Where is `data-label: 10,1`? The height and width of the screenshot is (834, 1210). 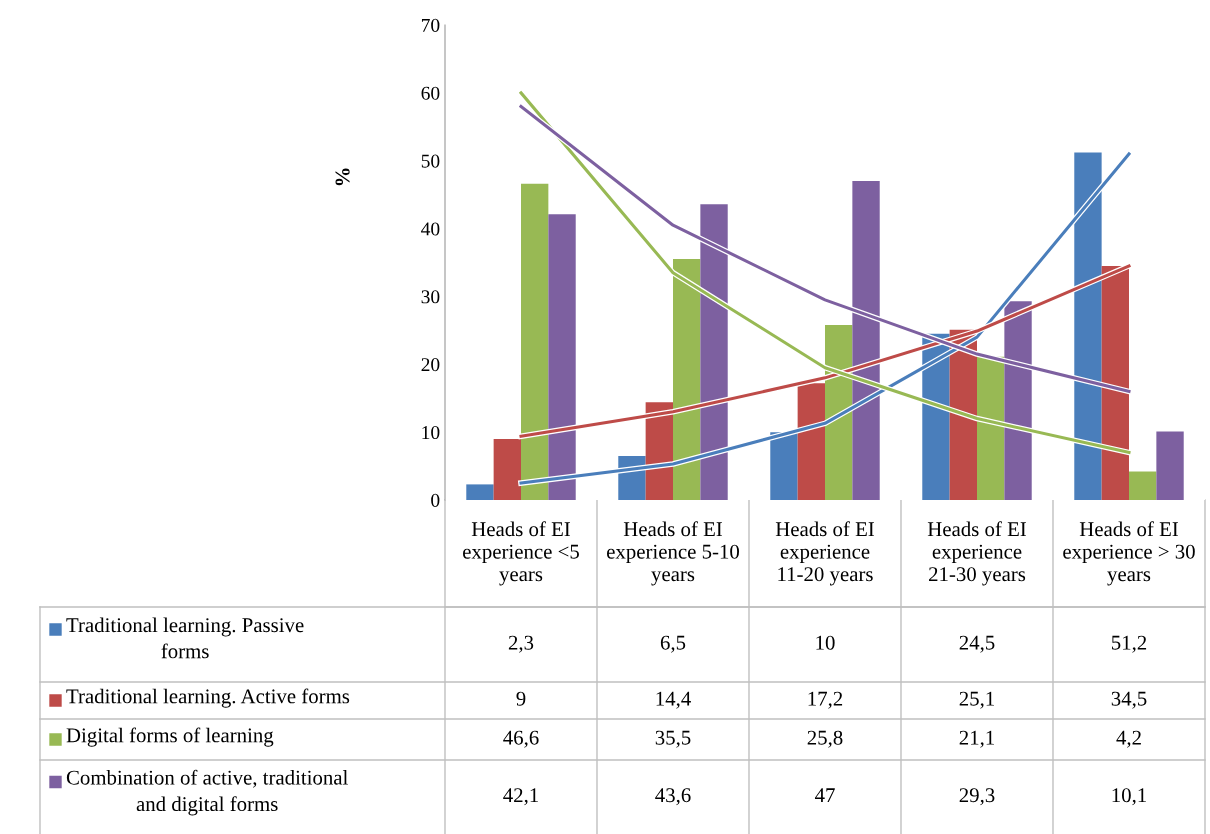 data-label: 10,1 is located at coordinates (1129, 797).